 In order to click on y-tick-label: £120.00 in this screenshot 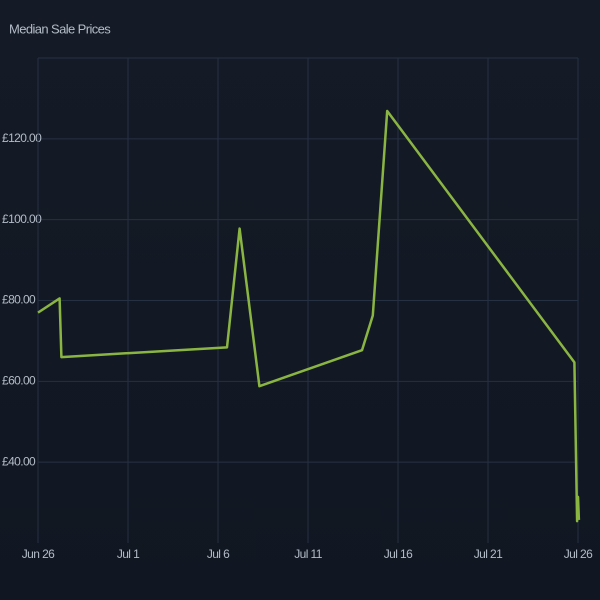, I will do `click(22, 138)`.